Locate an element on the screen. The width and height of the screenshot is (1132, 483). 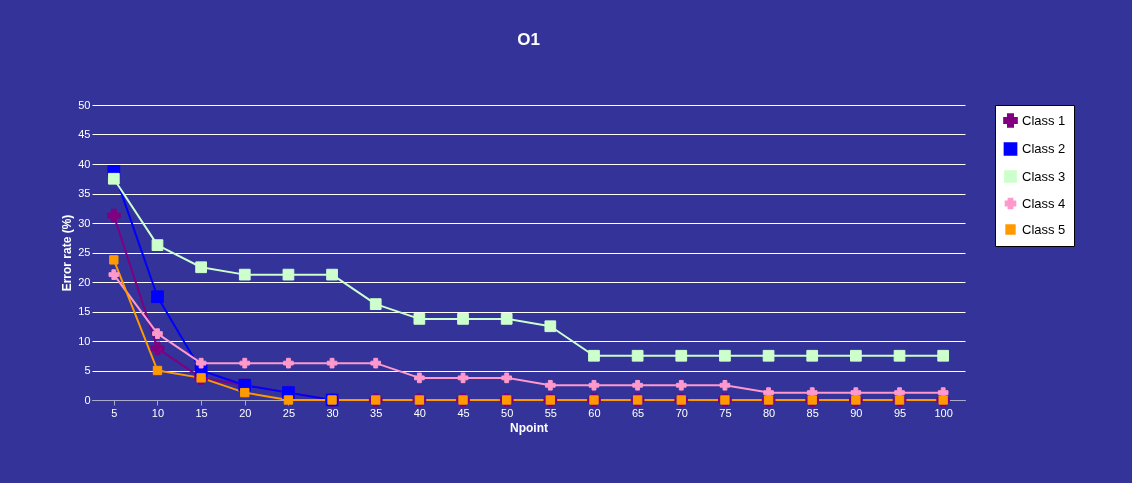
y-tick-label: 0 is located at coordinates (87, 399).